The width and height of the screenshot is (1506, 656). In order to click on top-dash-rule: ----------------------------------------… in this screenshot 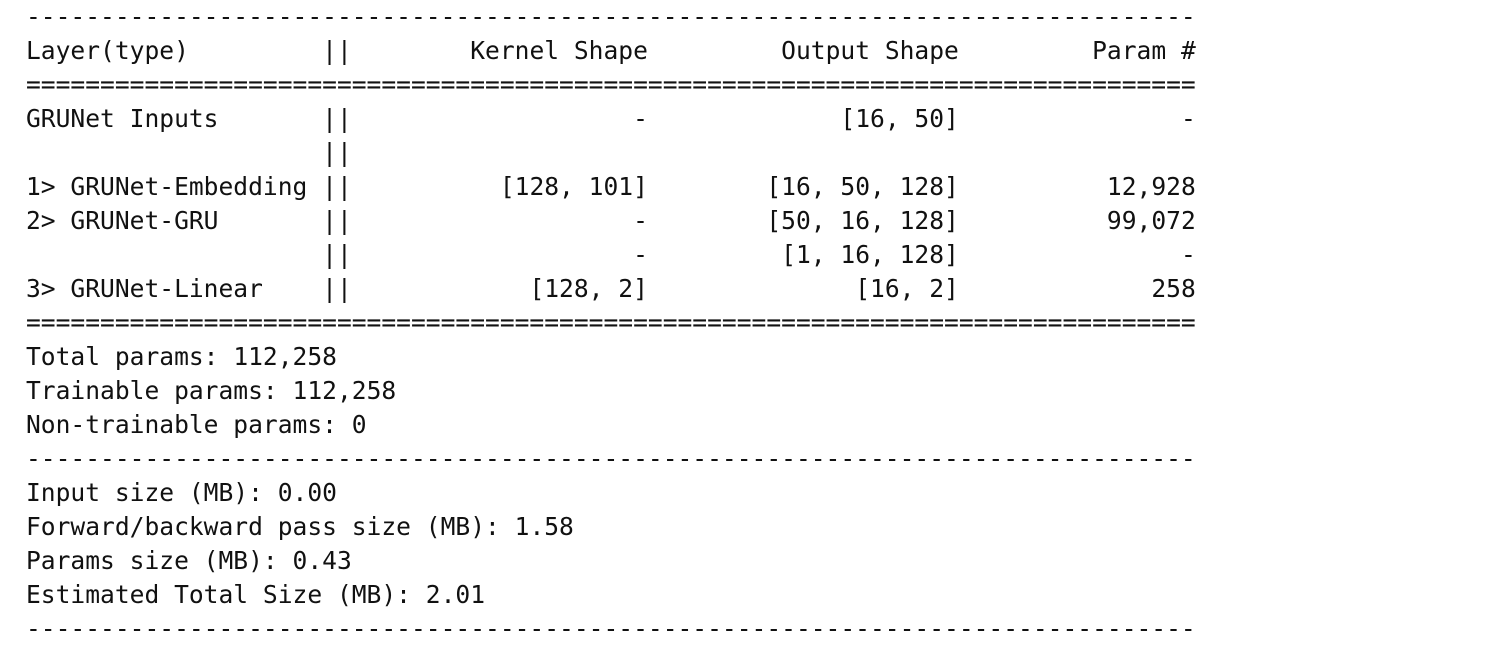, I will do `click(611, 16)`.